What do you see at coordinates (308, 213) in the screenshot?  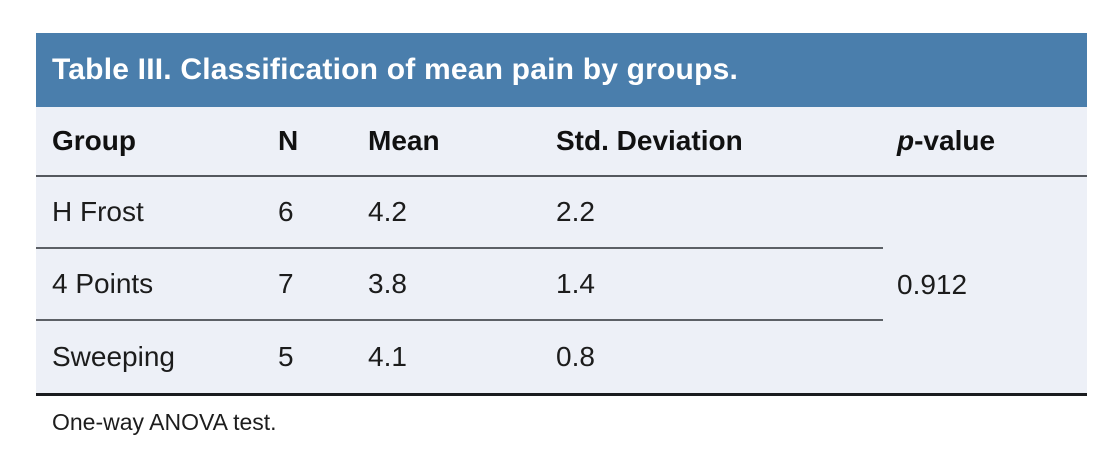 I see `cell-n: 6` at bounding box center [308, 213].